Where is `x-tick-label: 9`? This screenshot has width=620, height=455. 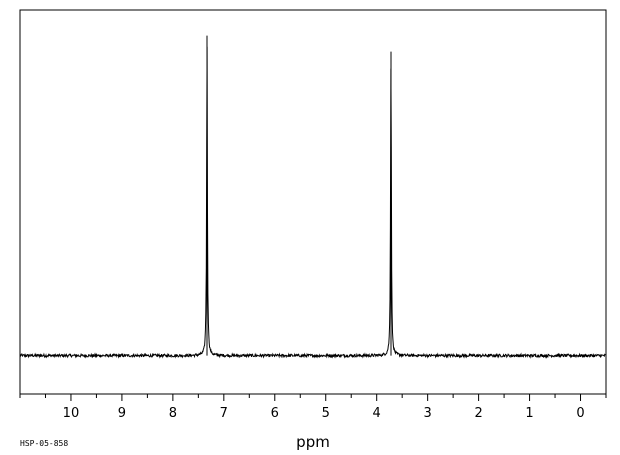 x-tick-label: 9 is located at coordinates (122, 413).